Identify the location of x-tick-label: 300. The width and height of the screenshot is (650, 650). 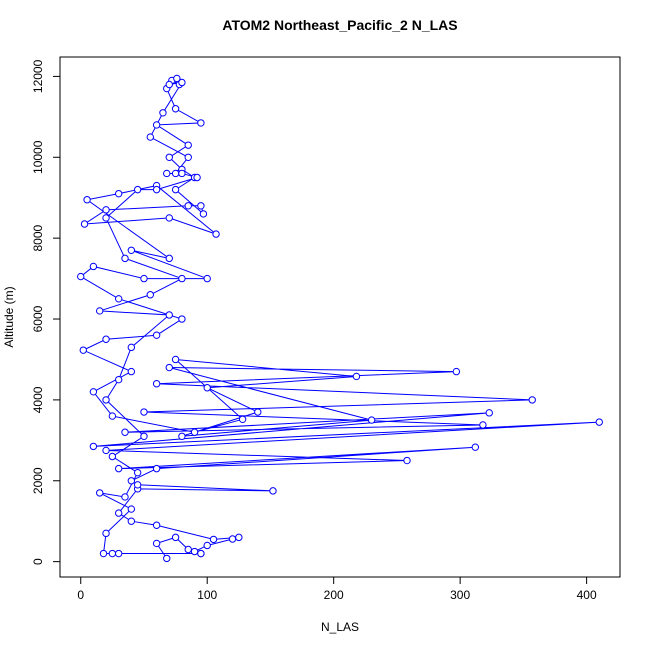
(460, 595).